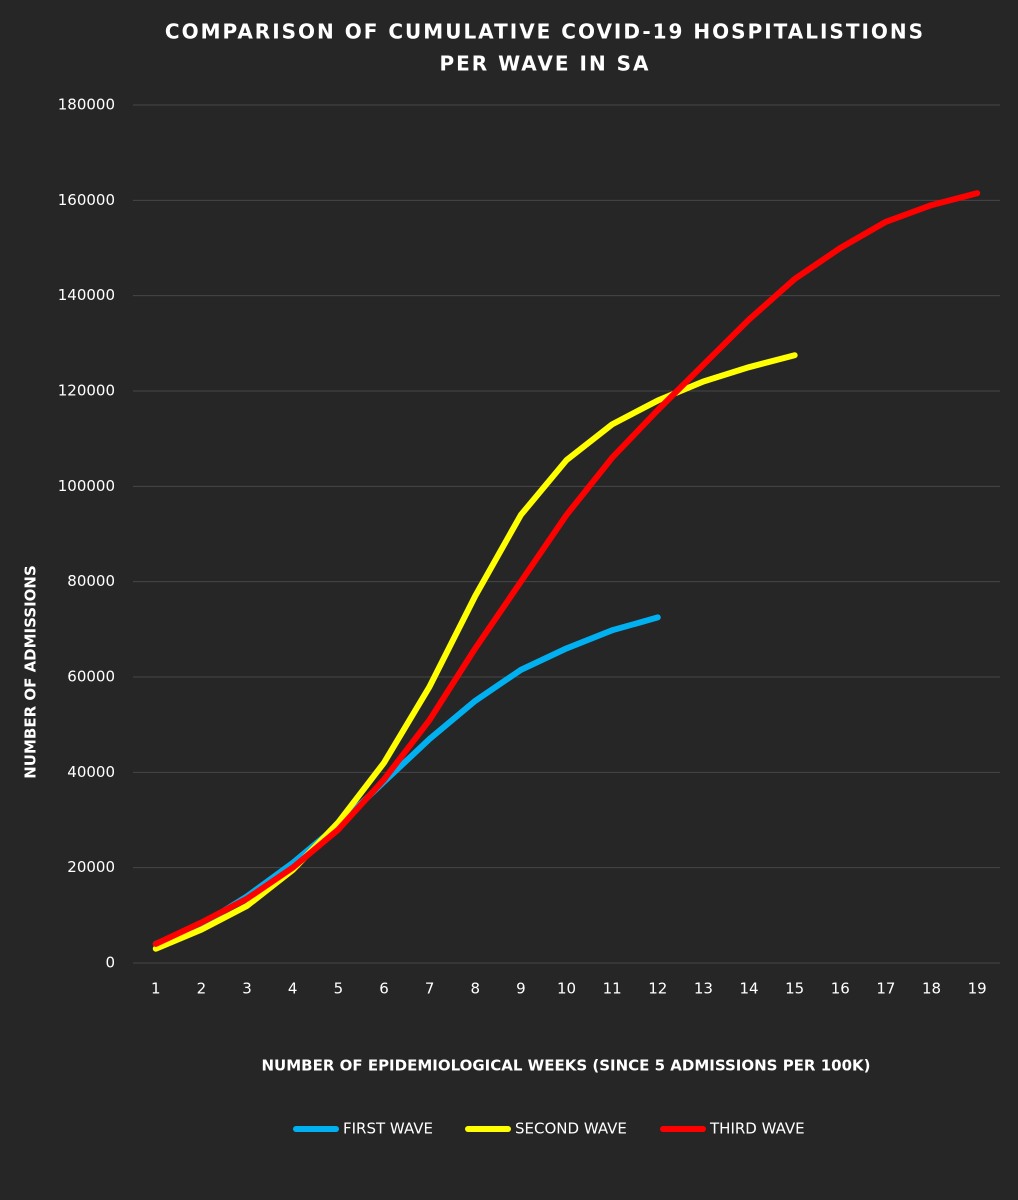 This screenshot has width=1018, height=1200. What do you see at coordinates (657, 989) in the screenshot?
I see `x-tick-label: 12` at bounding box center [657, 989].